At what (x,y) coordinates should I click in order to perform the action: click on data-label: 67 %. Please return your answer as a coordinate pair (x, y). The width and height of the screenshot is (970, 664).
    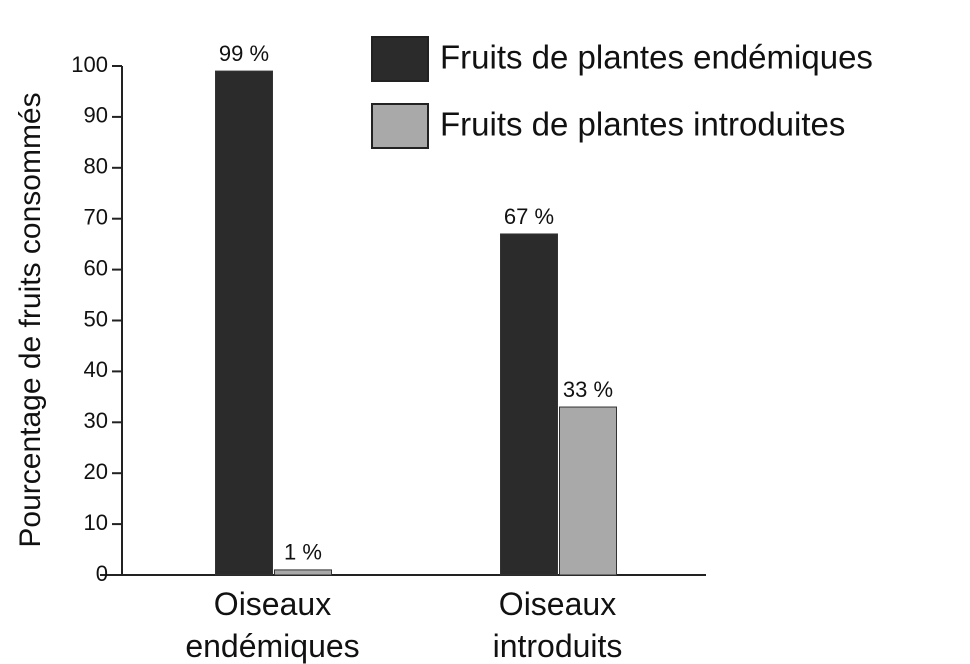
    Looking at the image, I should click on (529, 216).